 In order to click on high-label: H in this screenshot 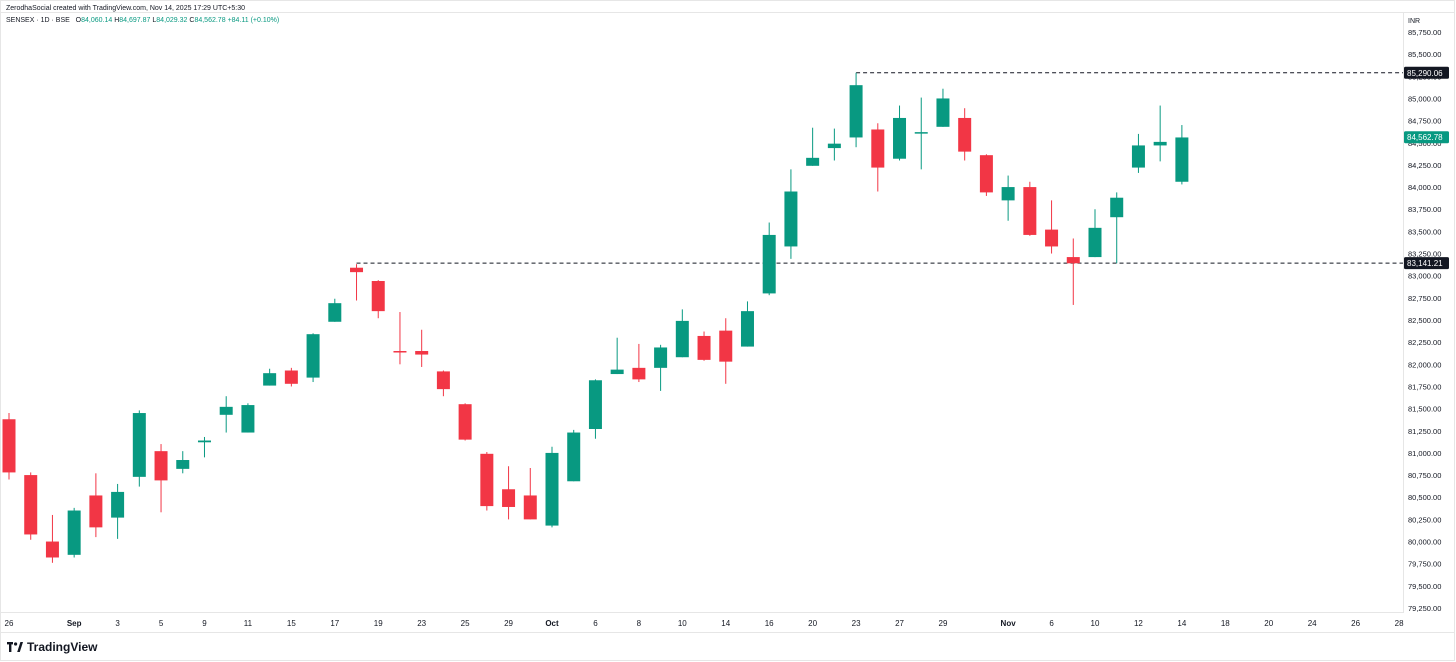, I will do `click(117, 20)`.